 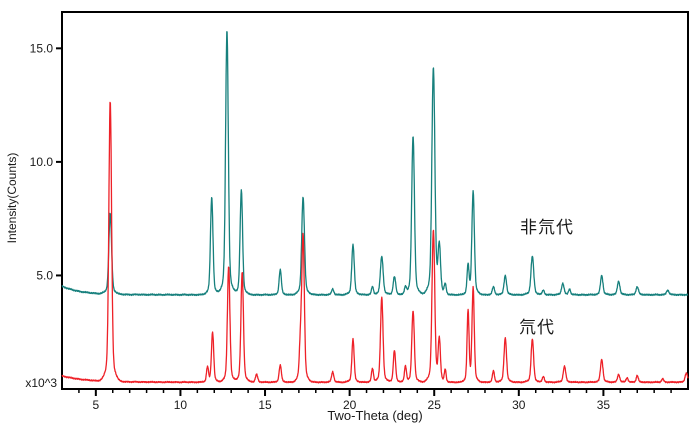 I want to click on x-tick-label: 35, so click(x=604, y=405).